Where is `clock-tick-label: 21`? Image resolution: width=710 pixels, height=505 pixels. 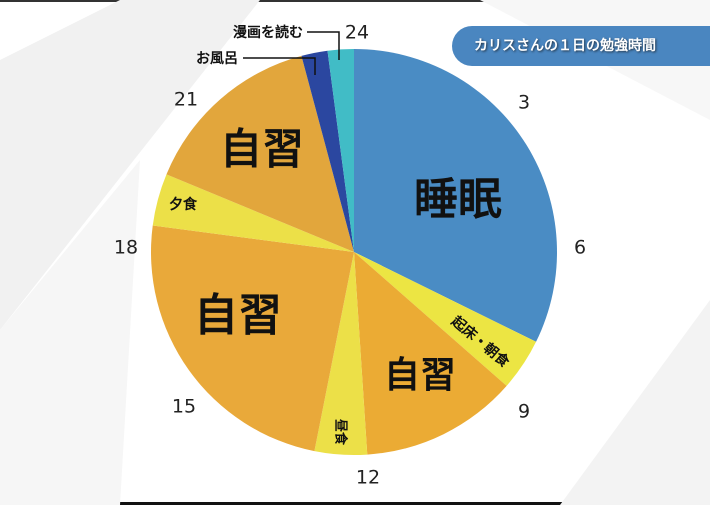 clock-tick-label: 21 is located at coordinates (186, 100).